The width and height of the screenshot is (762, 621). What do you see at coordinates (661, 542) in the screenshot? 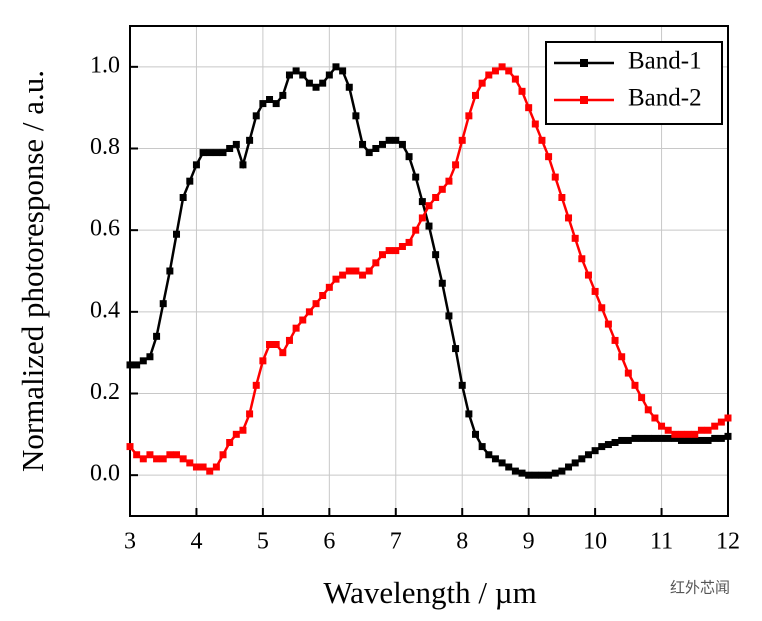
I see `x-tick-label: 11` at bounding box center [661, 542].